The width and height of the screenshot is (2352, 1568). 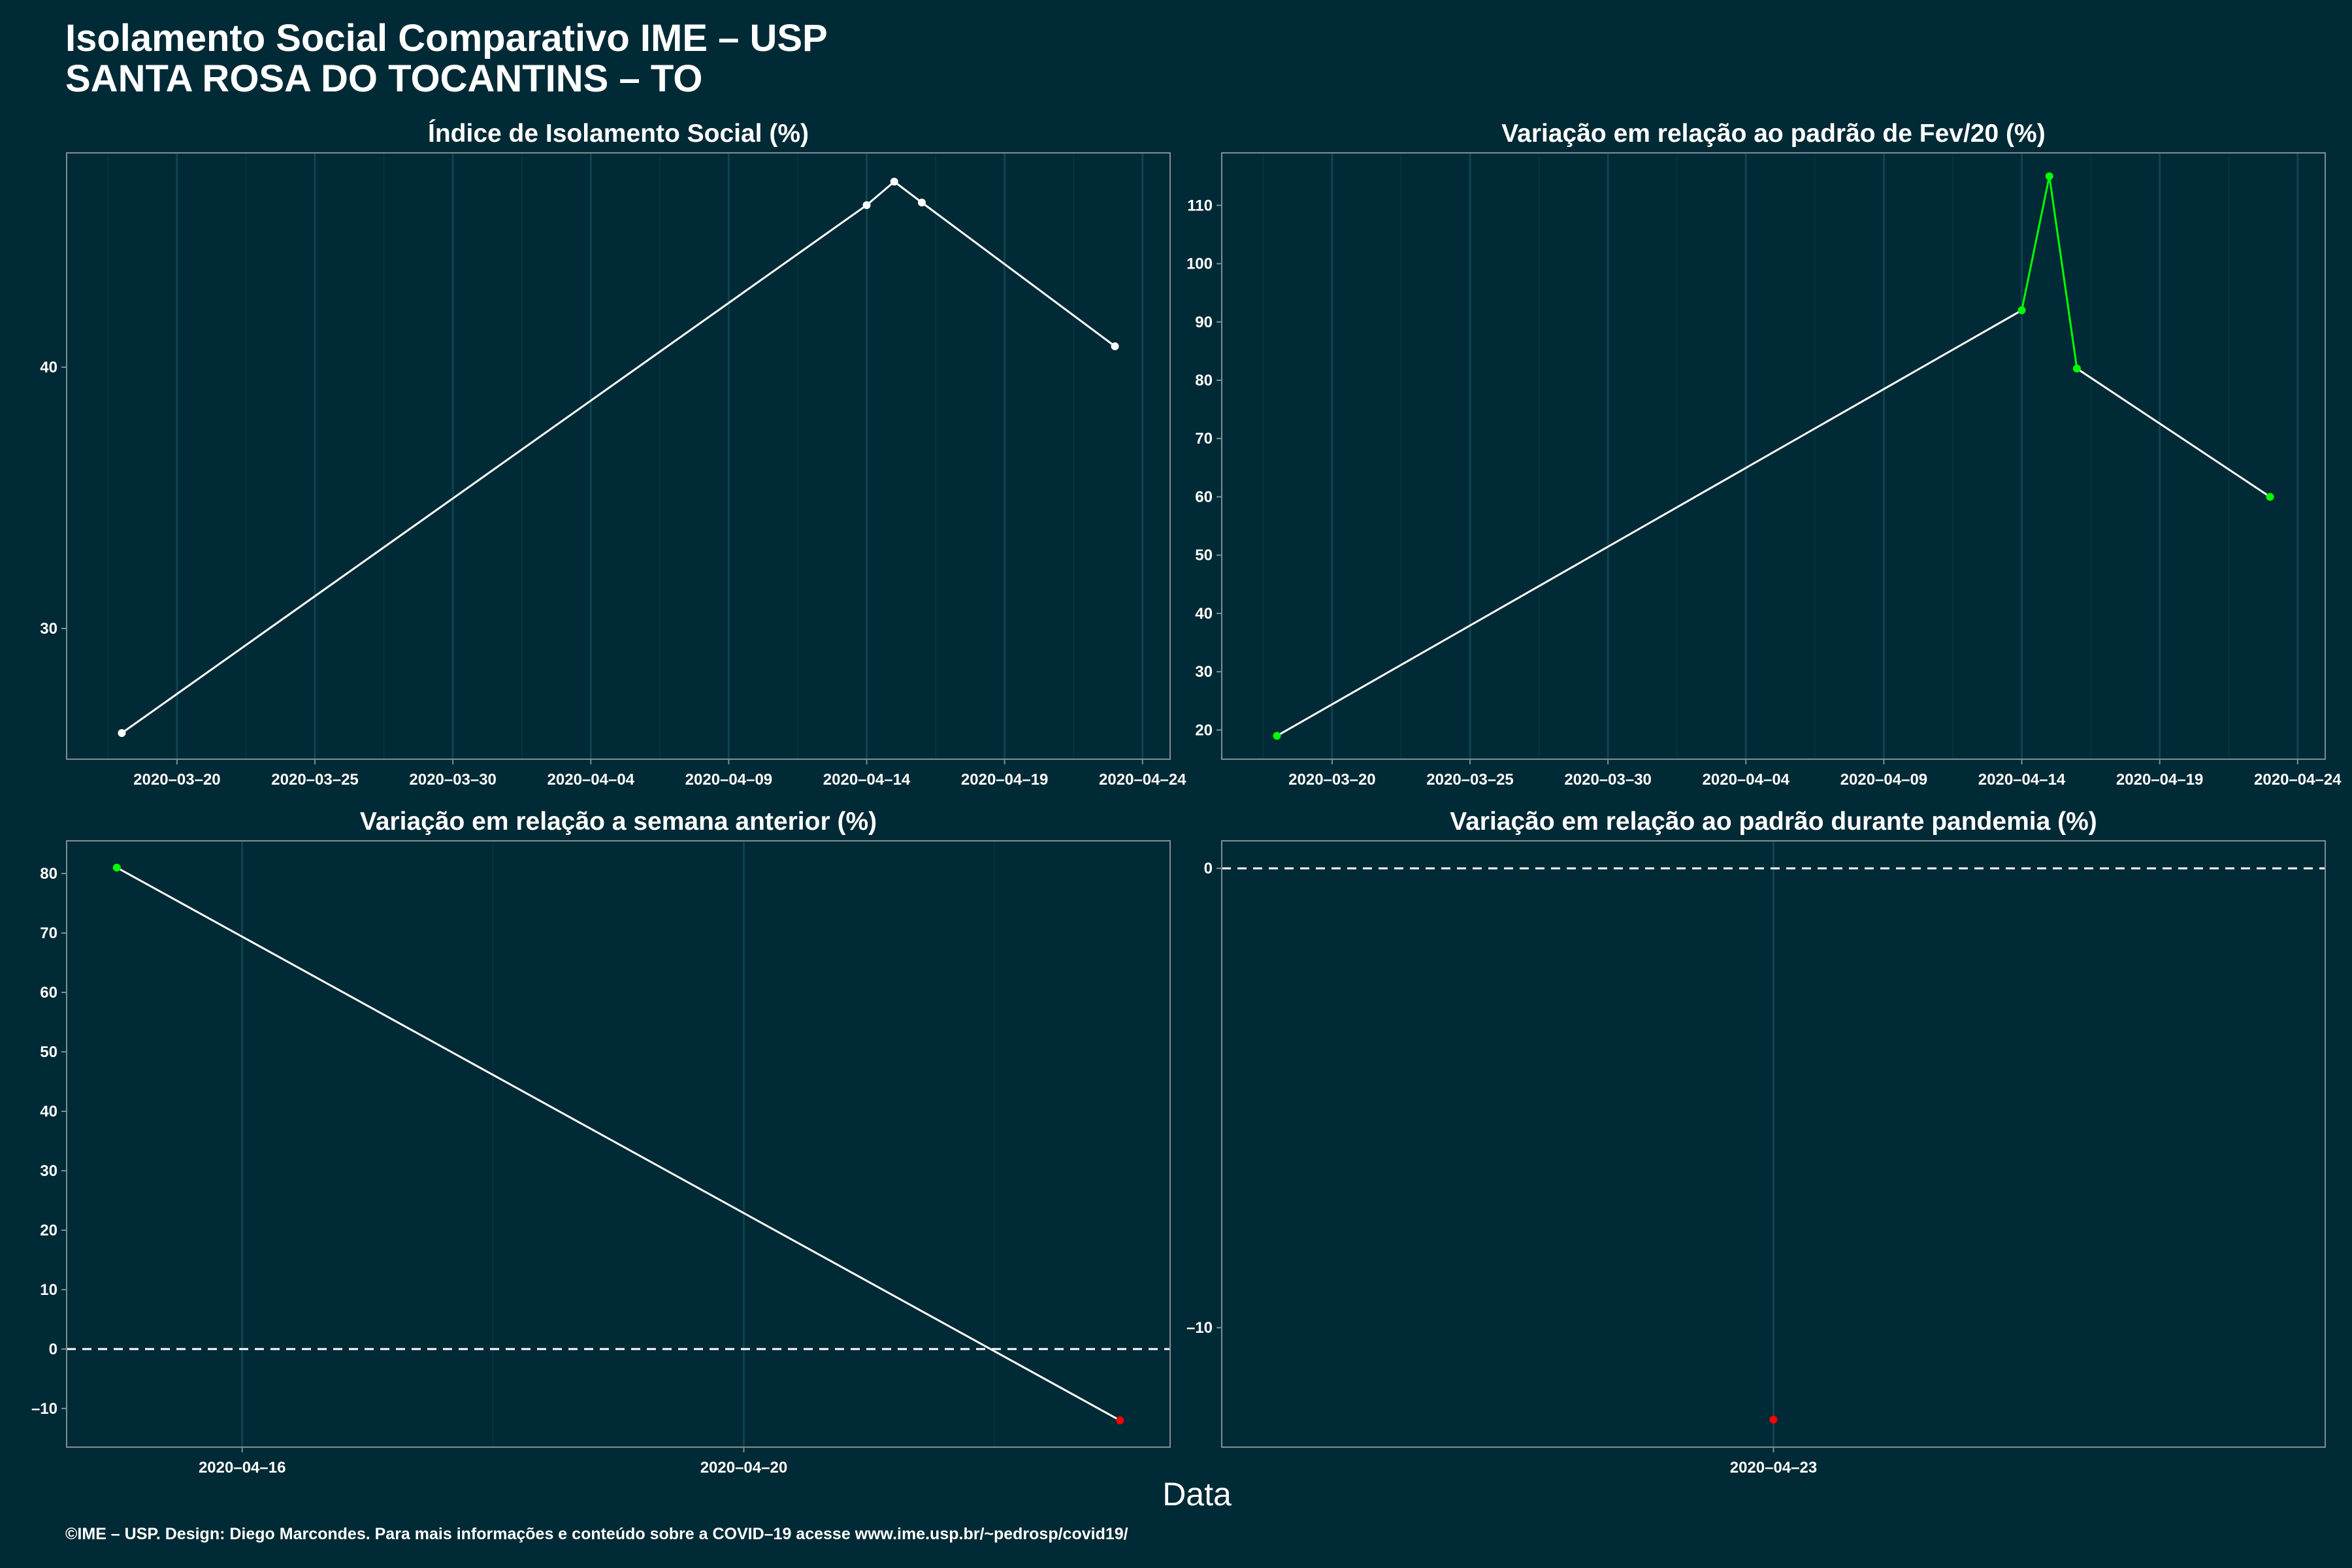 I want to click on y-tick-label: 10, so click(x=48, y=1290).